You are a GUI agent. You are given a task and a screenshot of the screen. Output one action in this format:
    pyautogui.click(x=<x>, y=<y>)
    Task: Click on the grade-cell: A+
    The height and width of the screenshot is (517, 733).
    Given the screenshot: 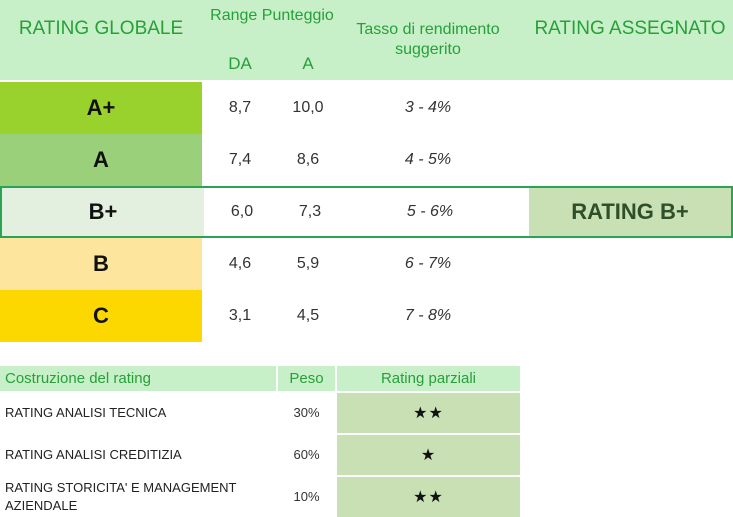 What is the action you would take?
    pyautogui.click(x=101, y=108)
    